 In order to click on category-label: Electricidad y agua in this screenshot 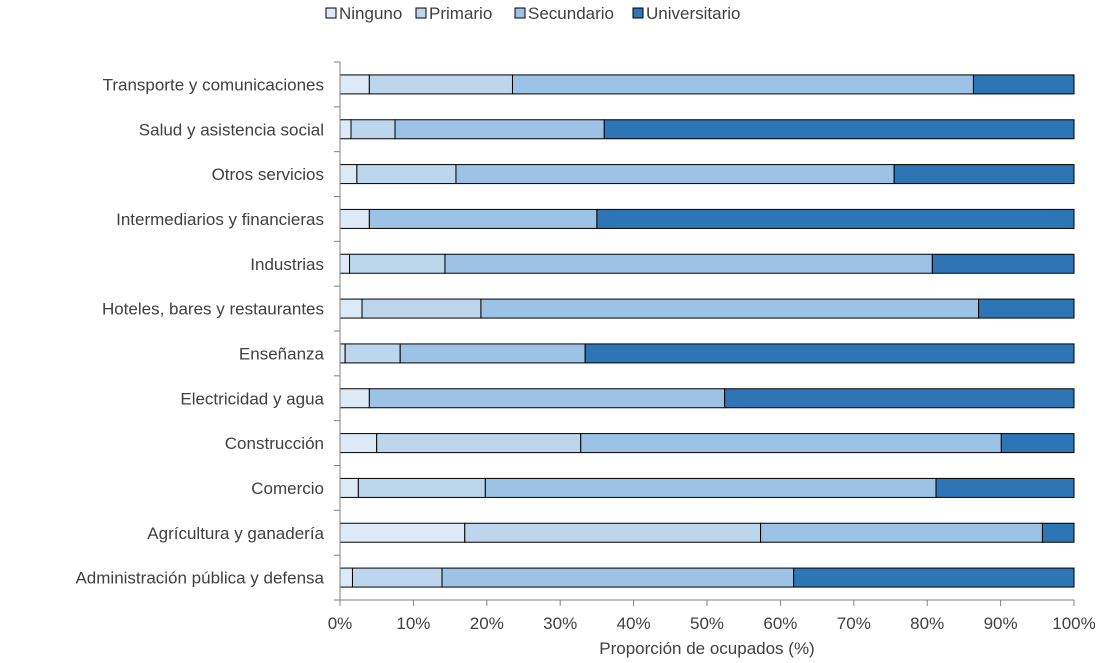, I will do `click(252, 398)`.